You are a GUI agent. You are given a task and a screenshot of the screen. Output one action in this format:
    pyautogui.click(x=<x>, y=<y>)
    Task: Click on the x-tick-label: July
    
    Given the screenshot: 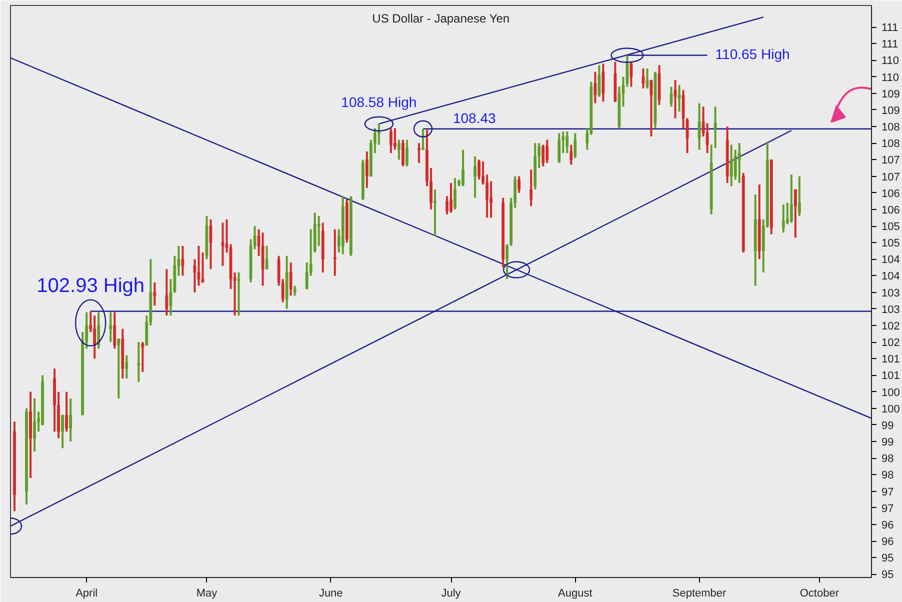 What is the action you would take?
    pyautogui.click(x=451, y=594)
    